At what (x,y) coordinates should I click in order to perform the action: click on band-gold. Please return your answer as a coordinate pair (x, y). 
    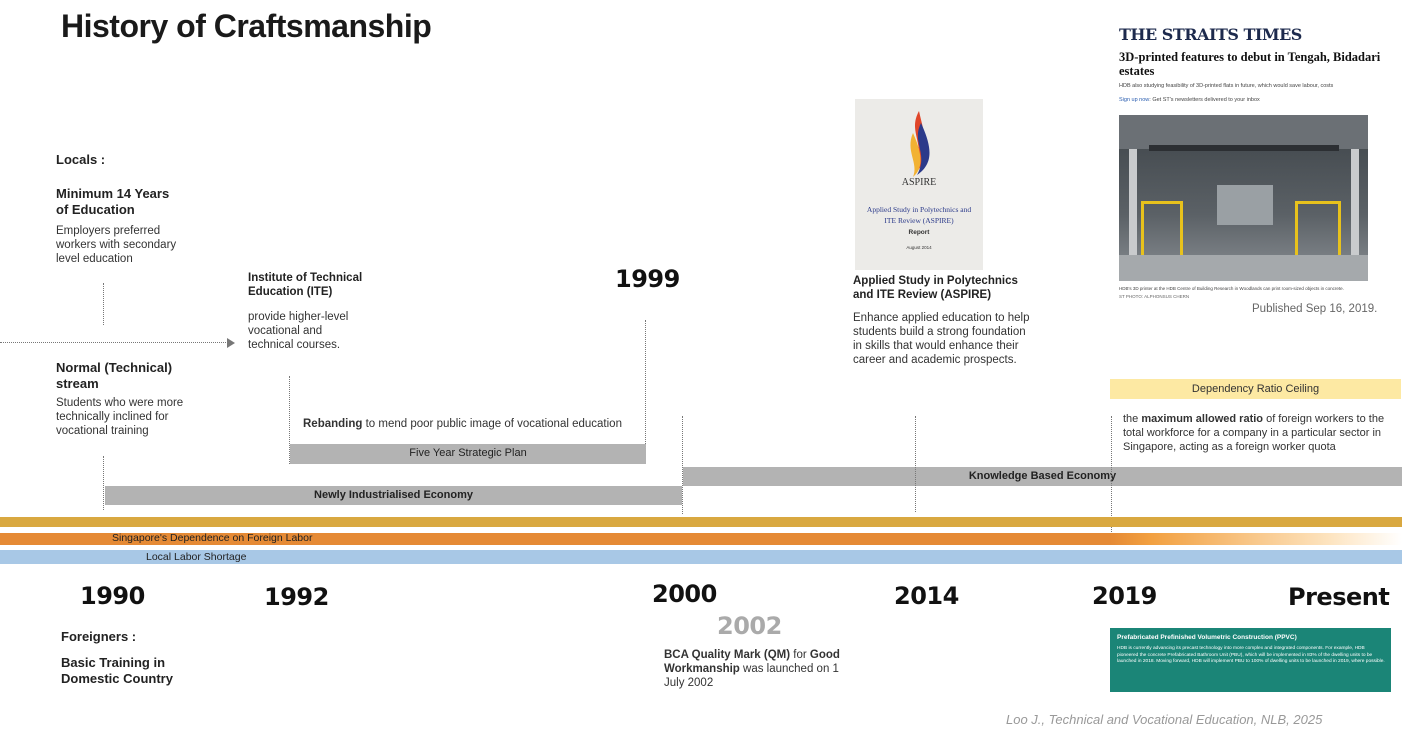
    Looking at the image, I should click on (701, 522).